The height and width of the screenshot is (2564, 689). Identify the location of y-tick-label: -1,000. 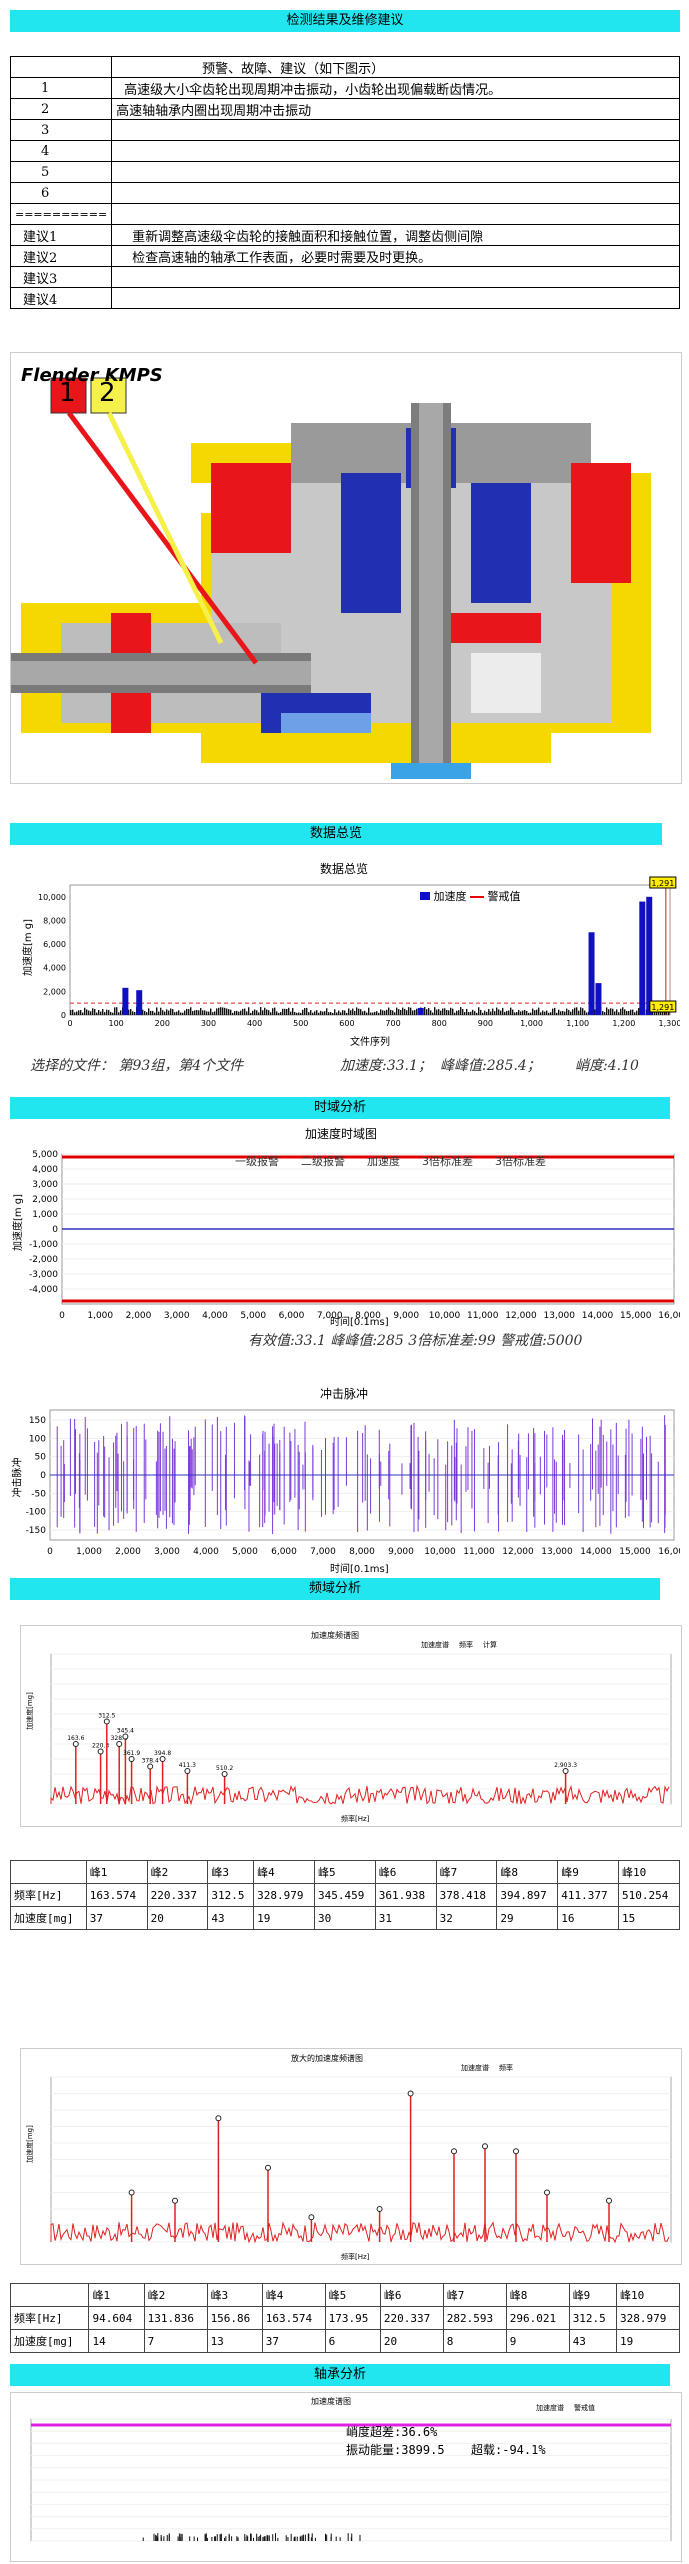
(43, 1245).